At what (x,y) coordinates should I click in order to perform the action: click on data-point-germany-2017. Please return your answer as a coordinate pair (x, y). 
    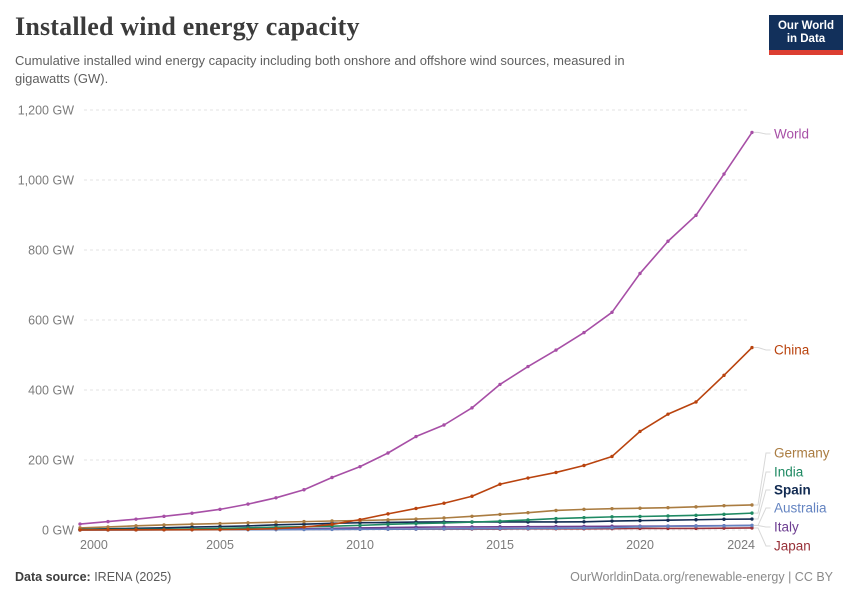
    Looking at the image, I should click on (556, 510).